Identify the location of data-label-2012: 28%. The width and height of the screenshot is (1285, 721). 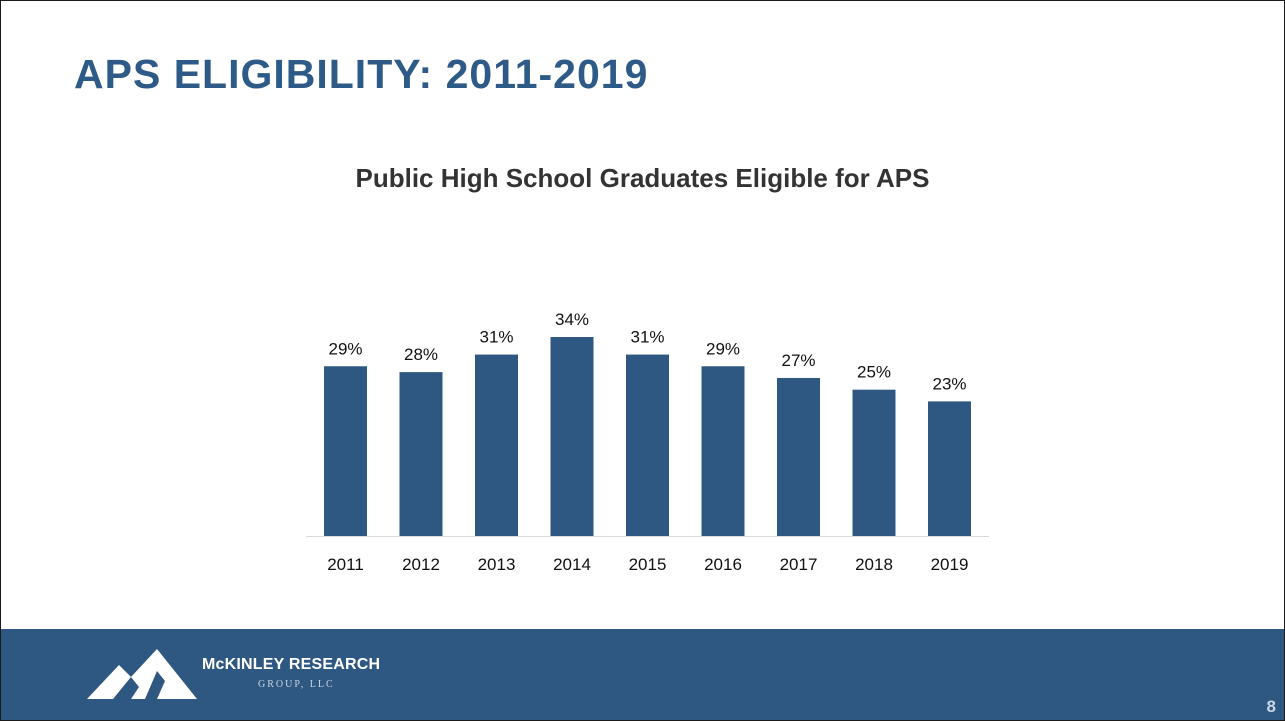
(421, 354).